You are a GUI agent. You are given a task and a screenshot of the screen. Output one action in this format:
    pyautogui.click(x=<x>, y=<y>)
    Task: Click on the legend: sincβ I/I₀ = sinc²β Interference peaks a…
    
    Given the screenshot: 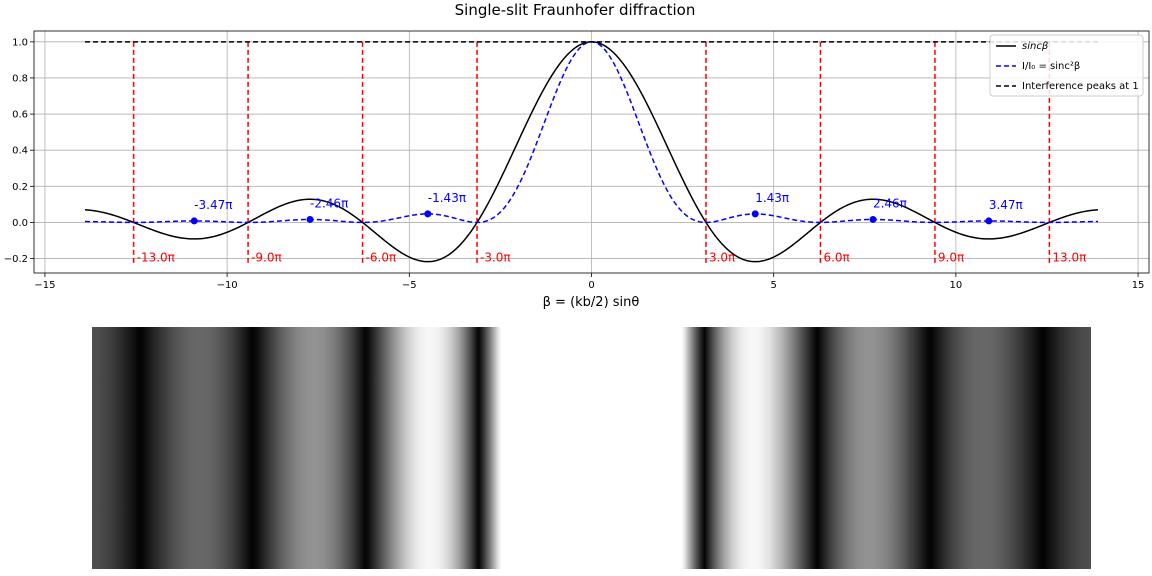 What is the action you would take?
    pyautogui.click(x=1066, y=65)
    